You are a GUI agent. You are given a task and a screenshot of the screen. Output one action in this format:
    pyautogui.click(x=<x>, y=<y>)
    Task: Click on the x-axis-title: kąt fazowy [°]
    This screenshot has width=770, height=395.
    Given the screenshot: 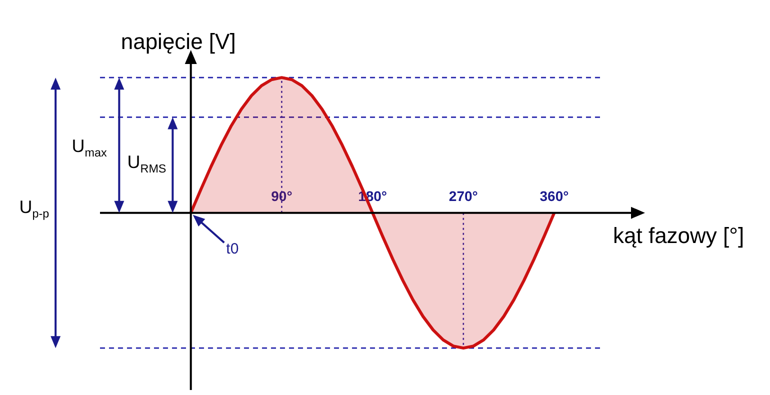 What is the action you would take?
    pyautogui.click(x=678, y=235)
    